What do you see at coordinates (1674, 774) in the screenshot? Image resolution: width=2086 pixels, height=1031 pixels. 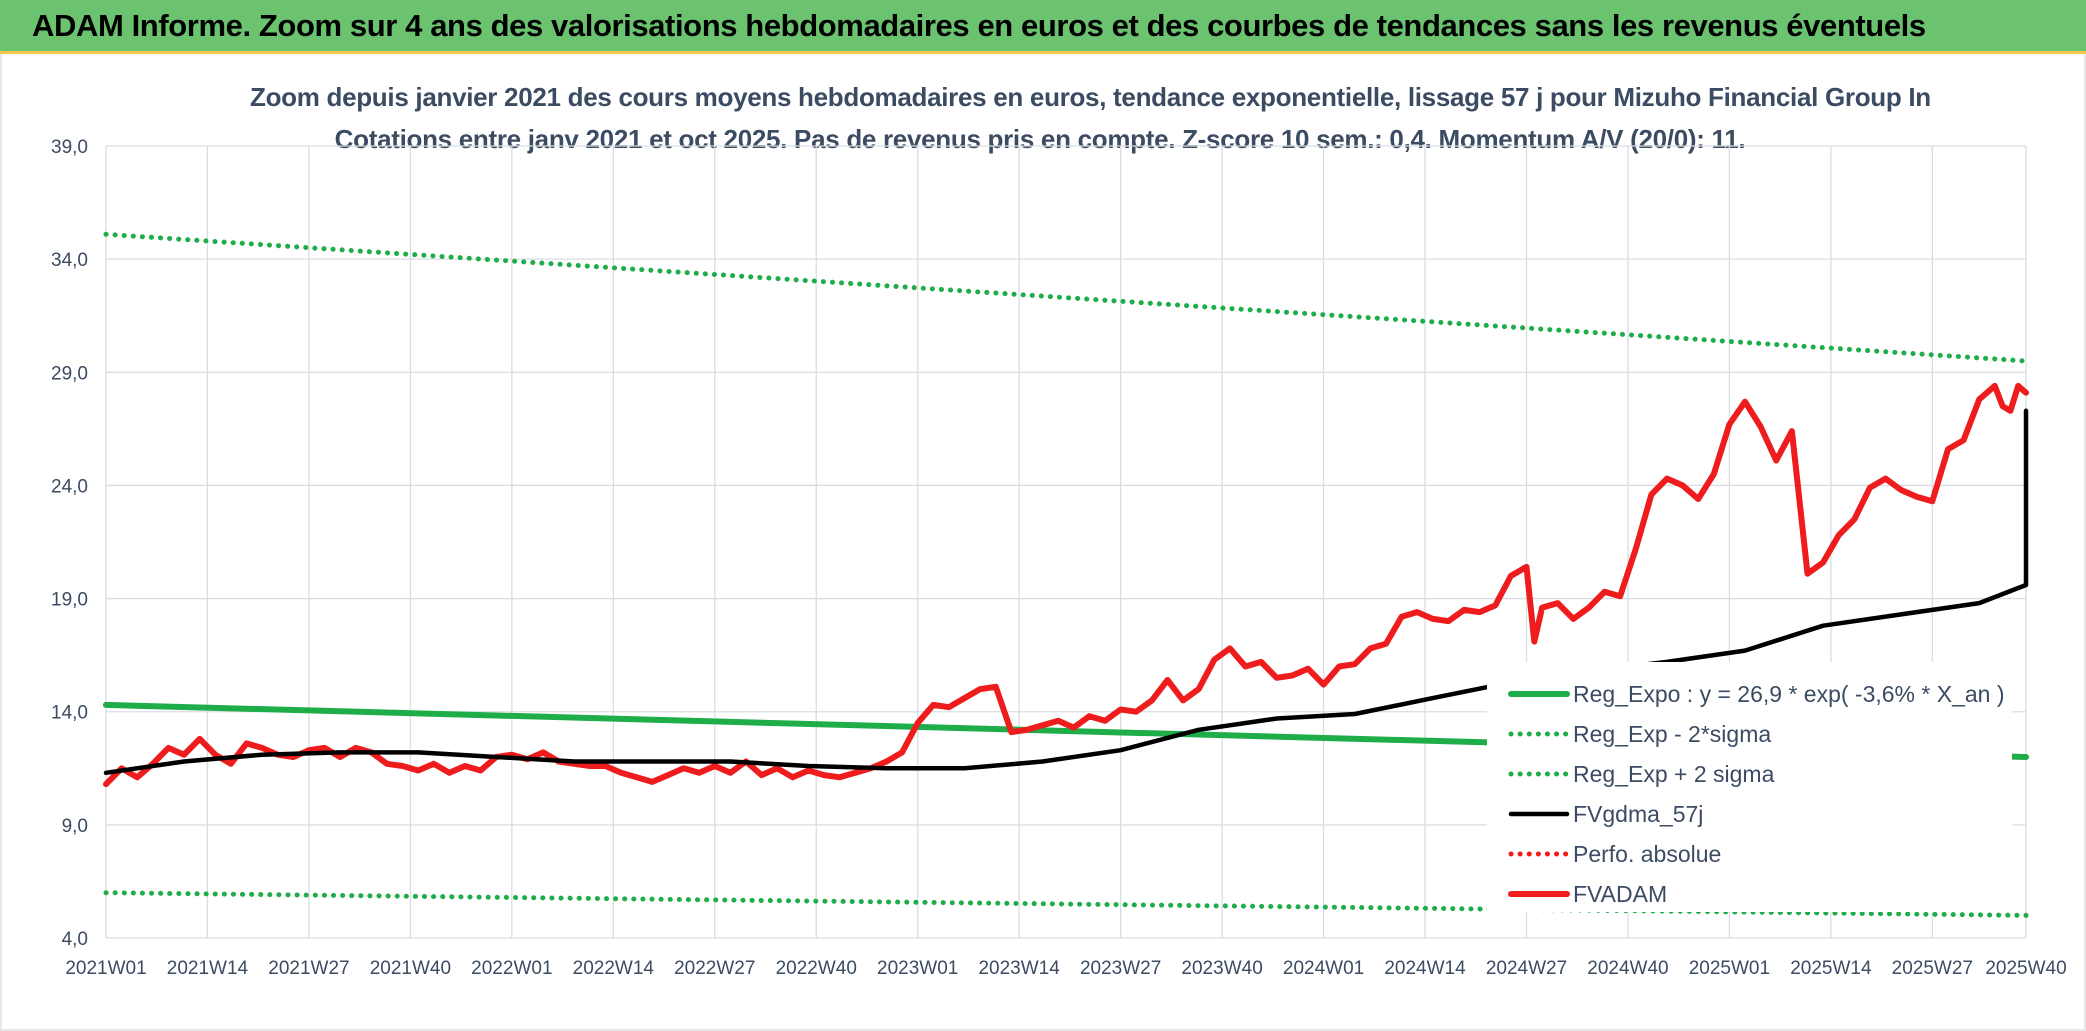 I see `legend-label: Reg_Exp + 2 sigma` at bounding box center [1674, 774].